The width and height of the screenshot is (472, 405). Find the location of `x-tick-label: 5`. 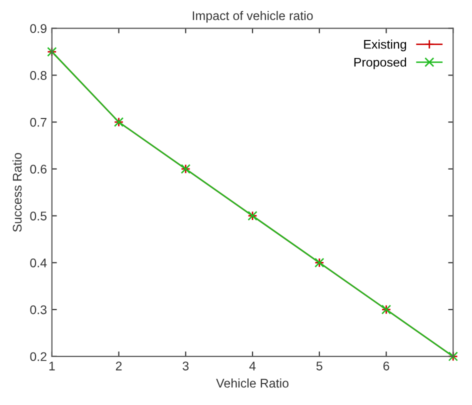

x-tick-label: 5 is located at coordinates (319, 366).